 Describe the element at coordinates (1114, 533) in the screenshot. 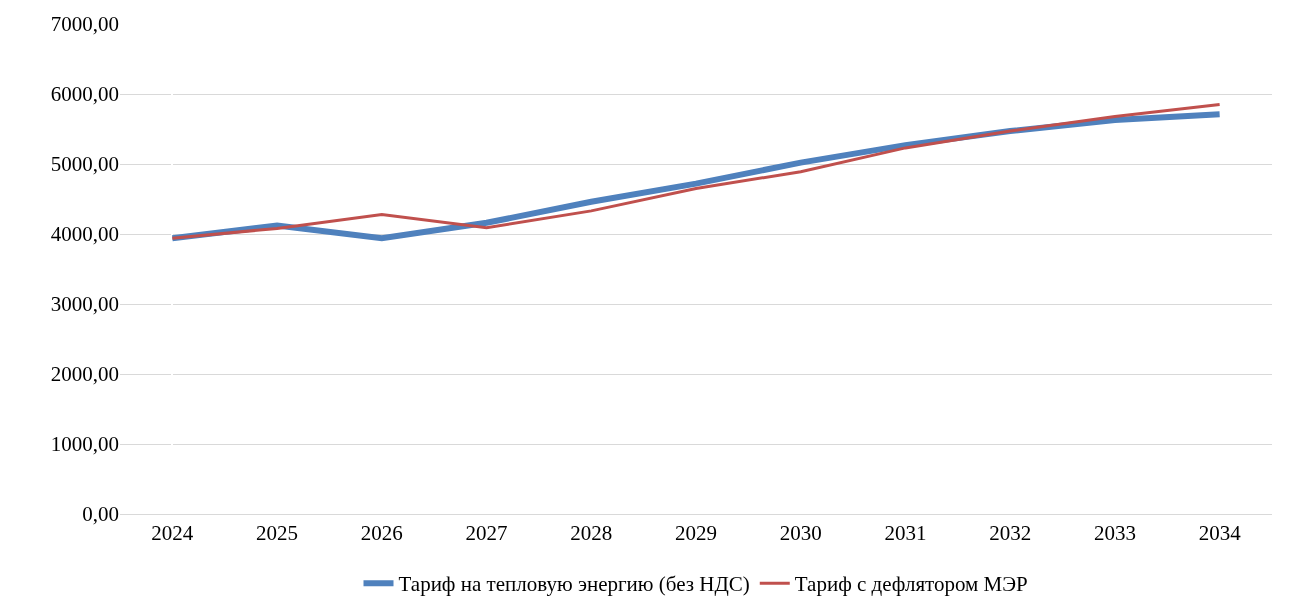

I see `x-tick-label: 2033` at that location.